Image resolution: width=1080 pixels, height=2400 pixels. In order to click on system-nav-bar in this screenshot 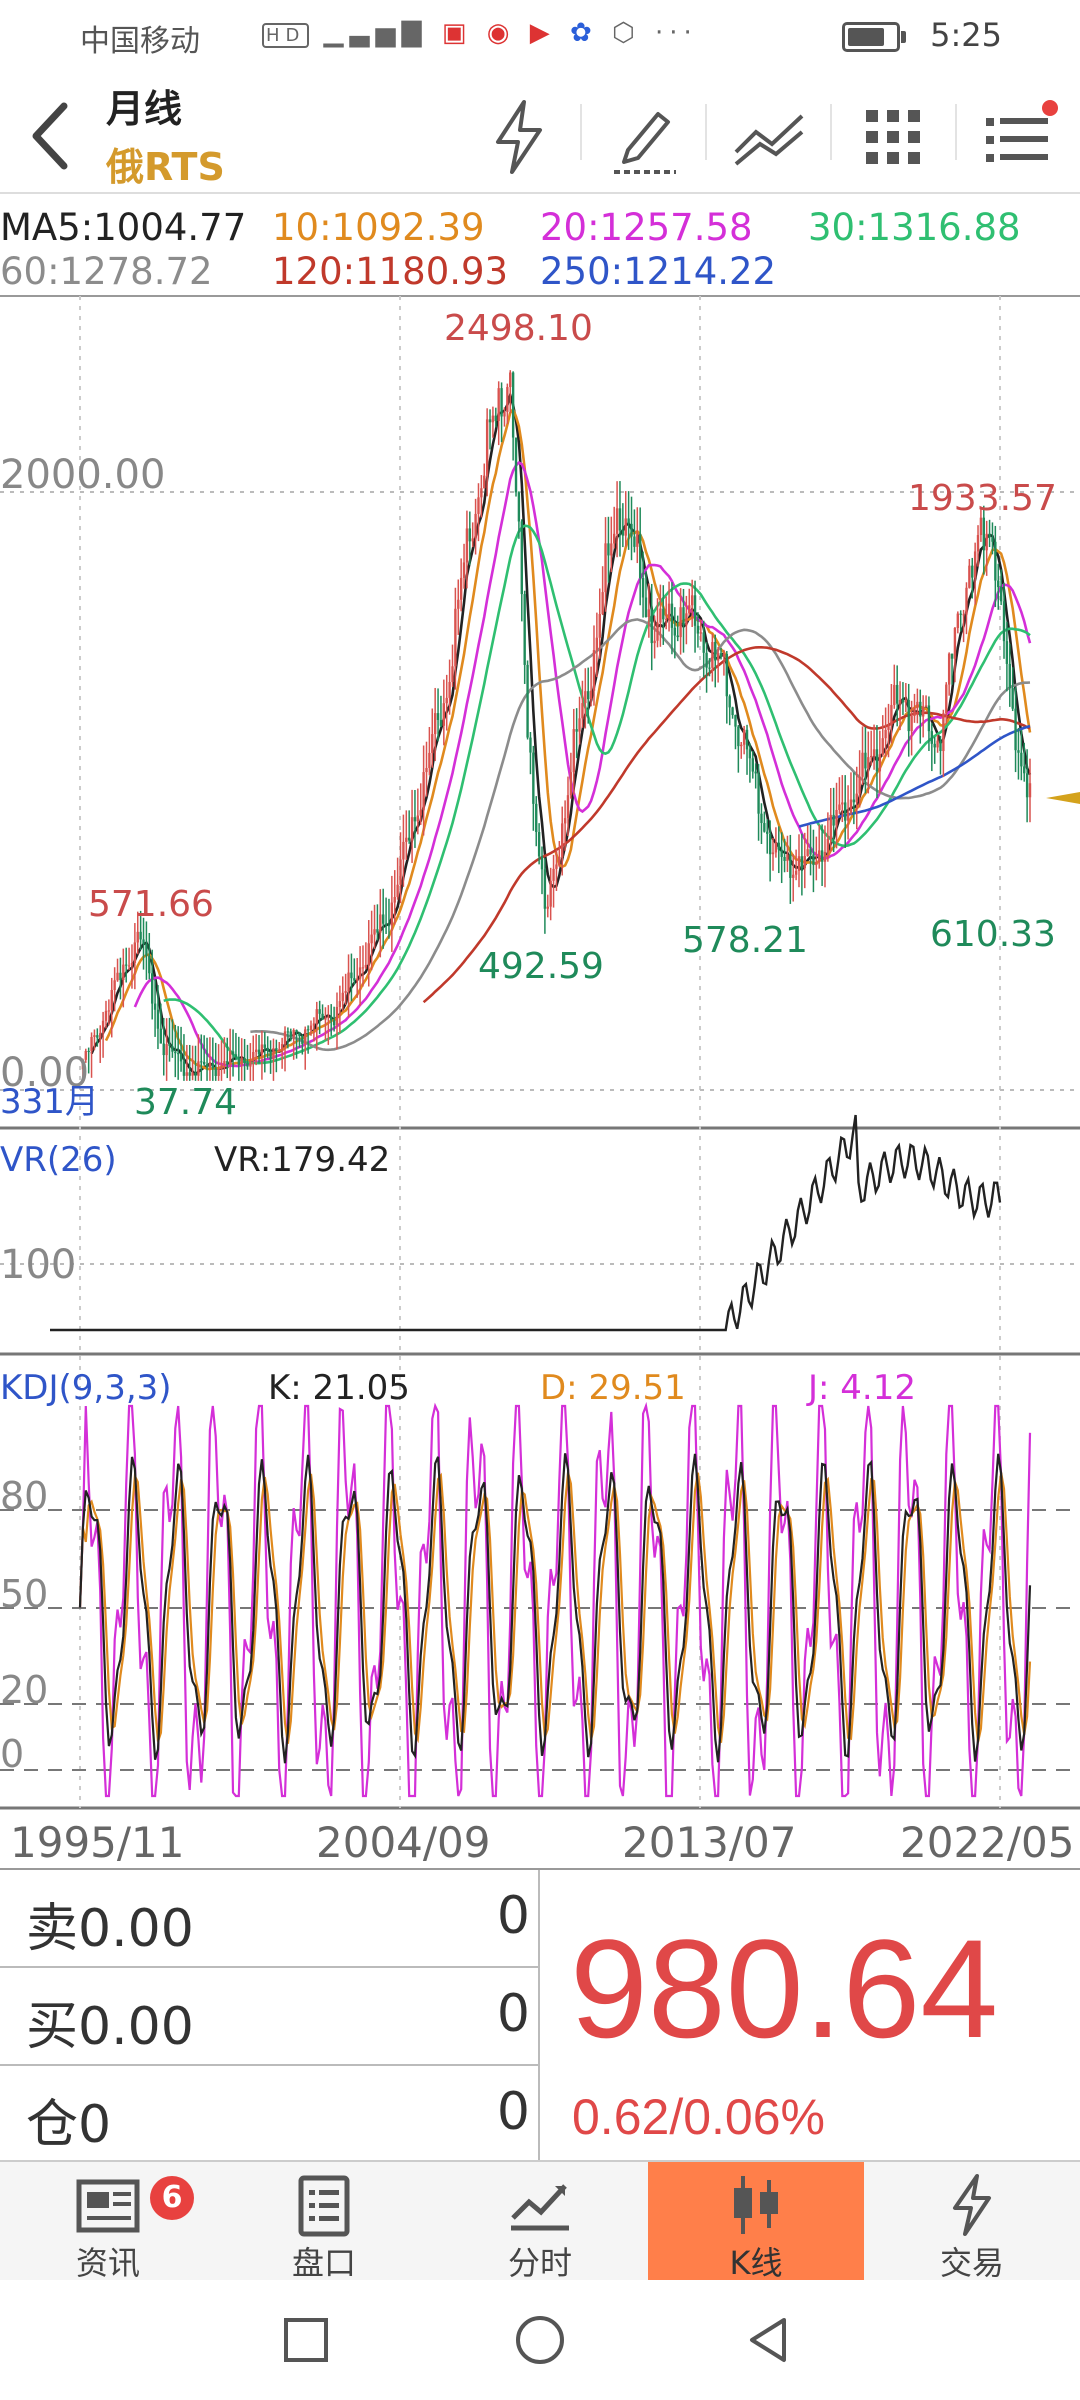, I will do `click(540, 2340)`.